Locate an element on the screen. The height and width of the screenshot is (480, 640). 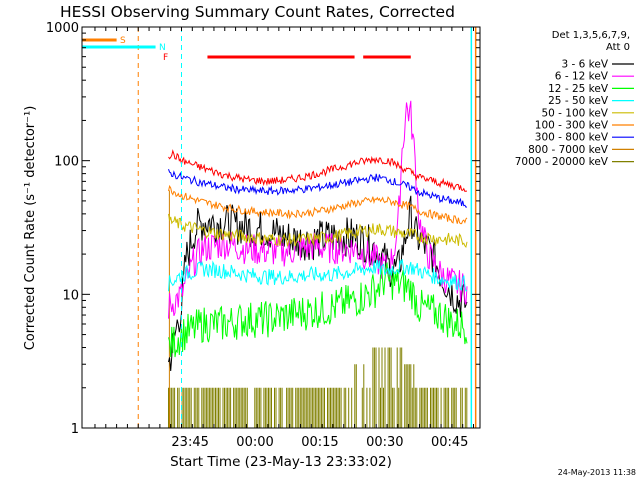
x-tick-label: 00:30 is located at coordinates (384, 442).